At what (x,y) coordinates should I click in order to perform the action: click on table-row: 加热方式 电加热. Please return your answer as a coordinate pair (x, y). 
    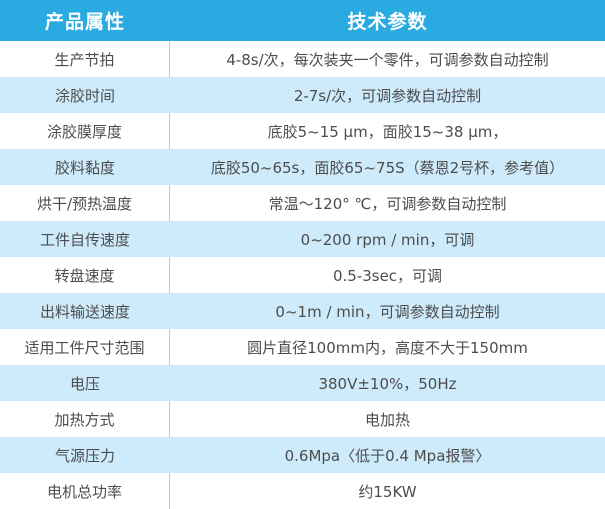
    Looking at the image, I should click on (302, 419).